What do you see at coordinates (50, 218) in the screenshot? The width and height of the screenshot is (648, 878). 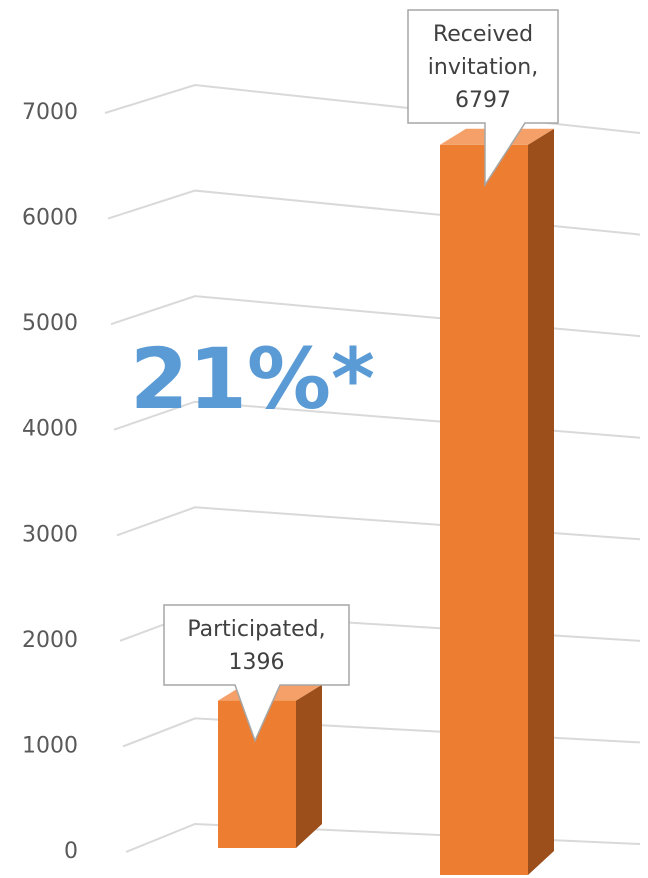 I see `y-tick-label: 6000` at bounding box center [50, 218].